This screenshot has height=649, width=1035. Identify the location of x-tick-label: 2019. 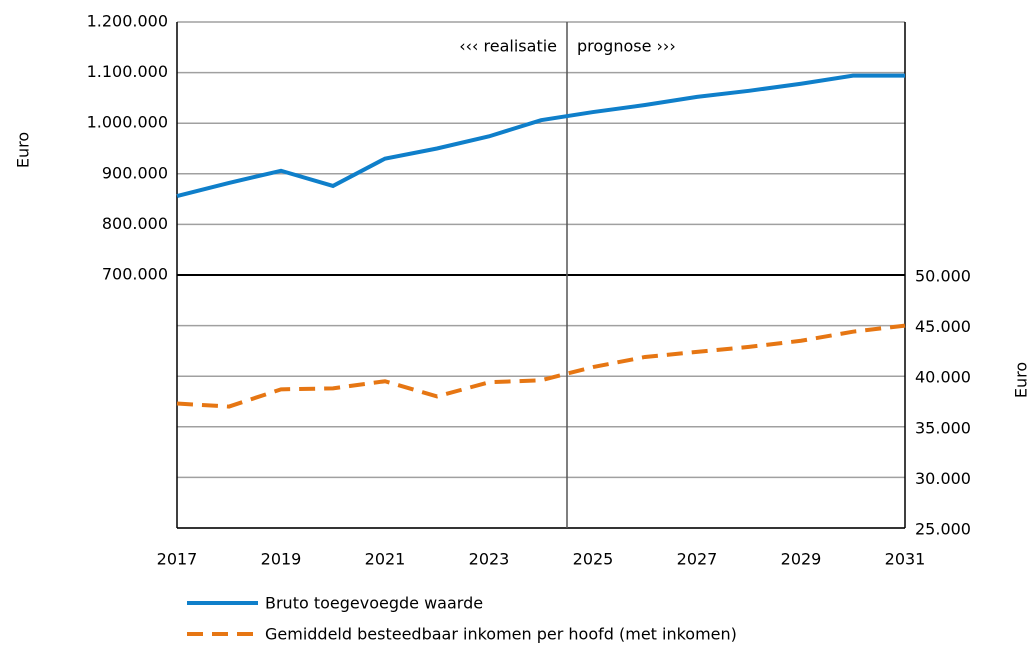
(281, 559).